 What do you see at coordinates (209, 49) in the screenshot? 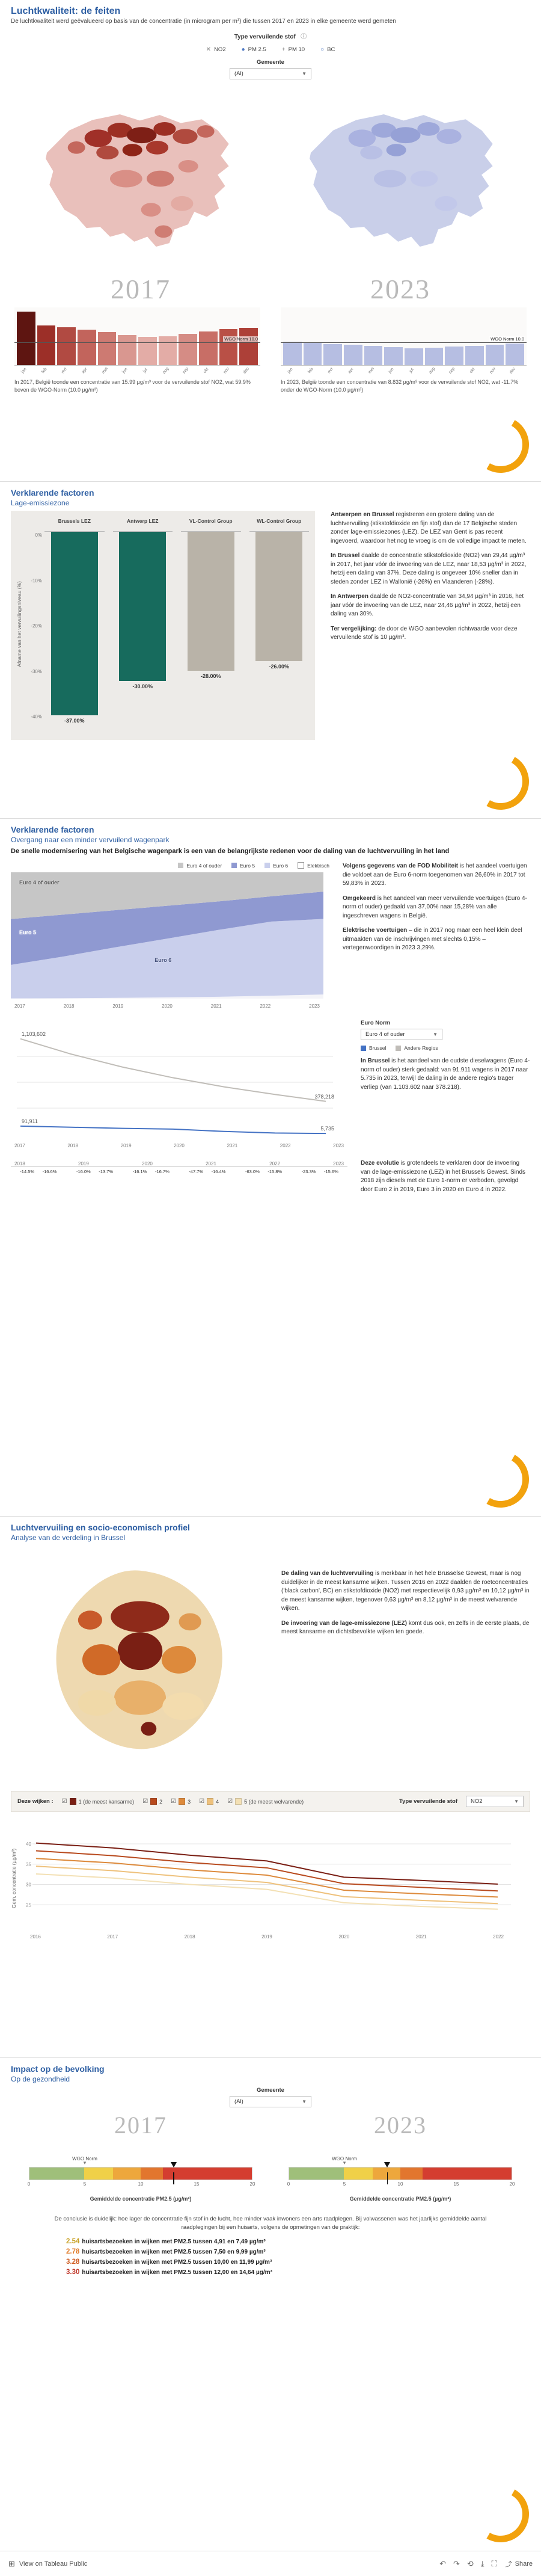
I see `x-marker-icon: ✕` at bounding box center [209, 49].